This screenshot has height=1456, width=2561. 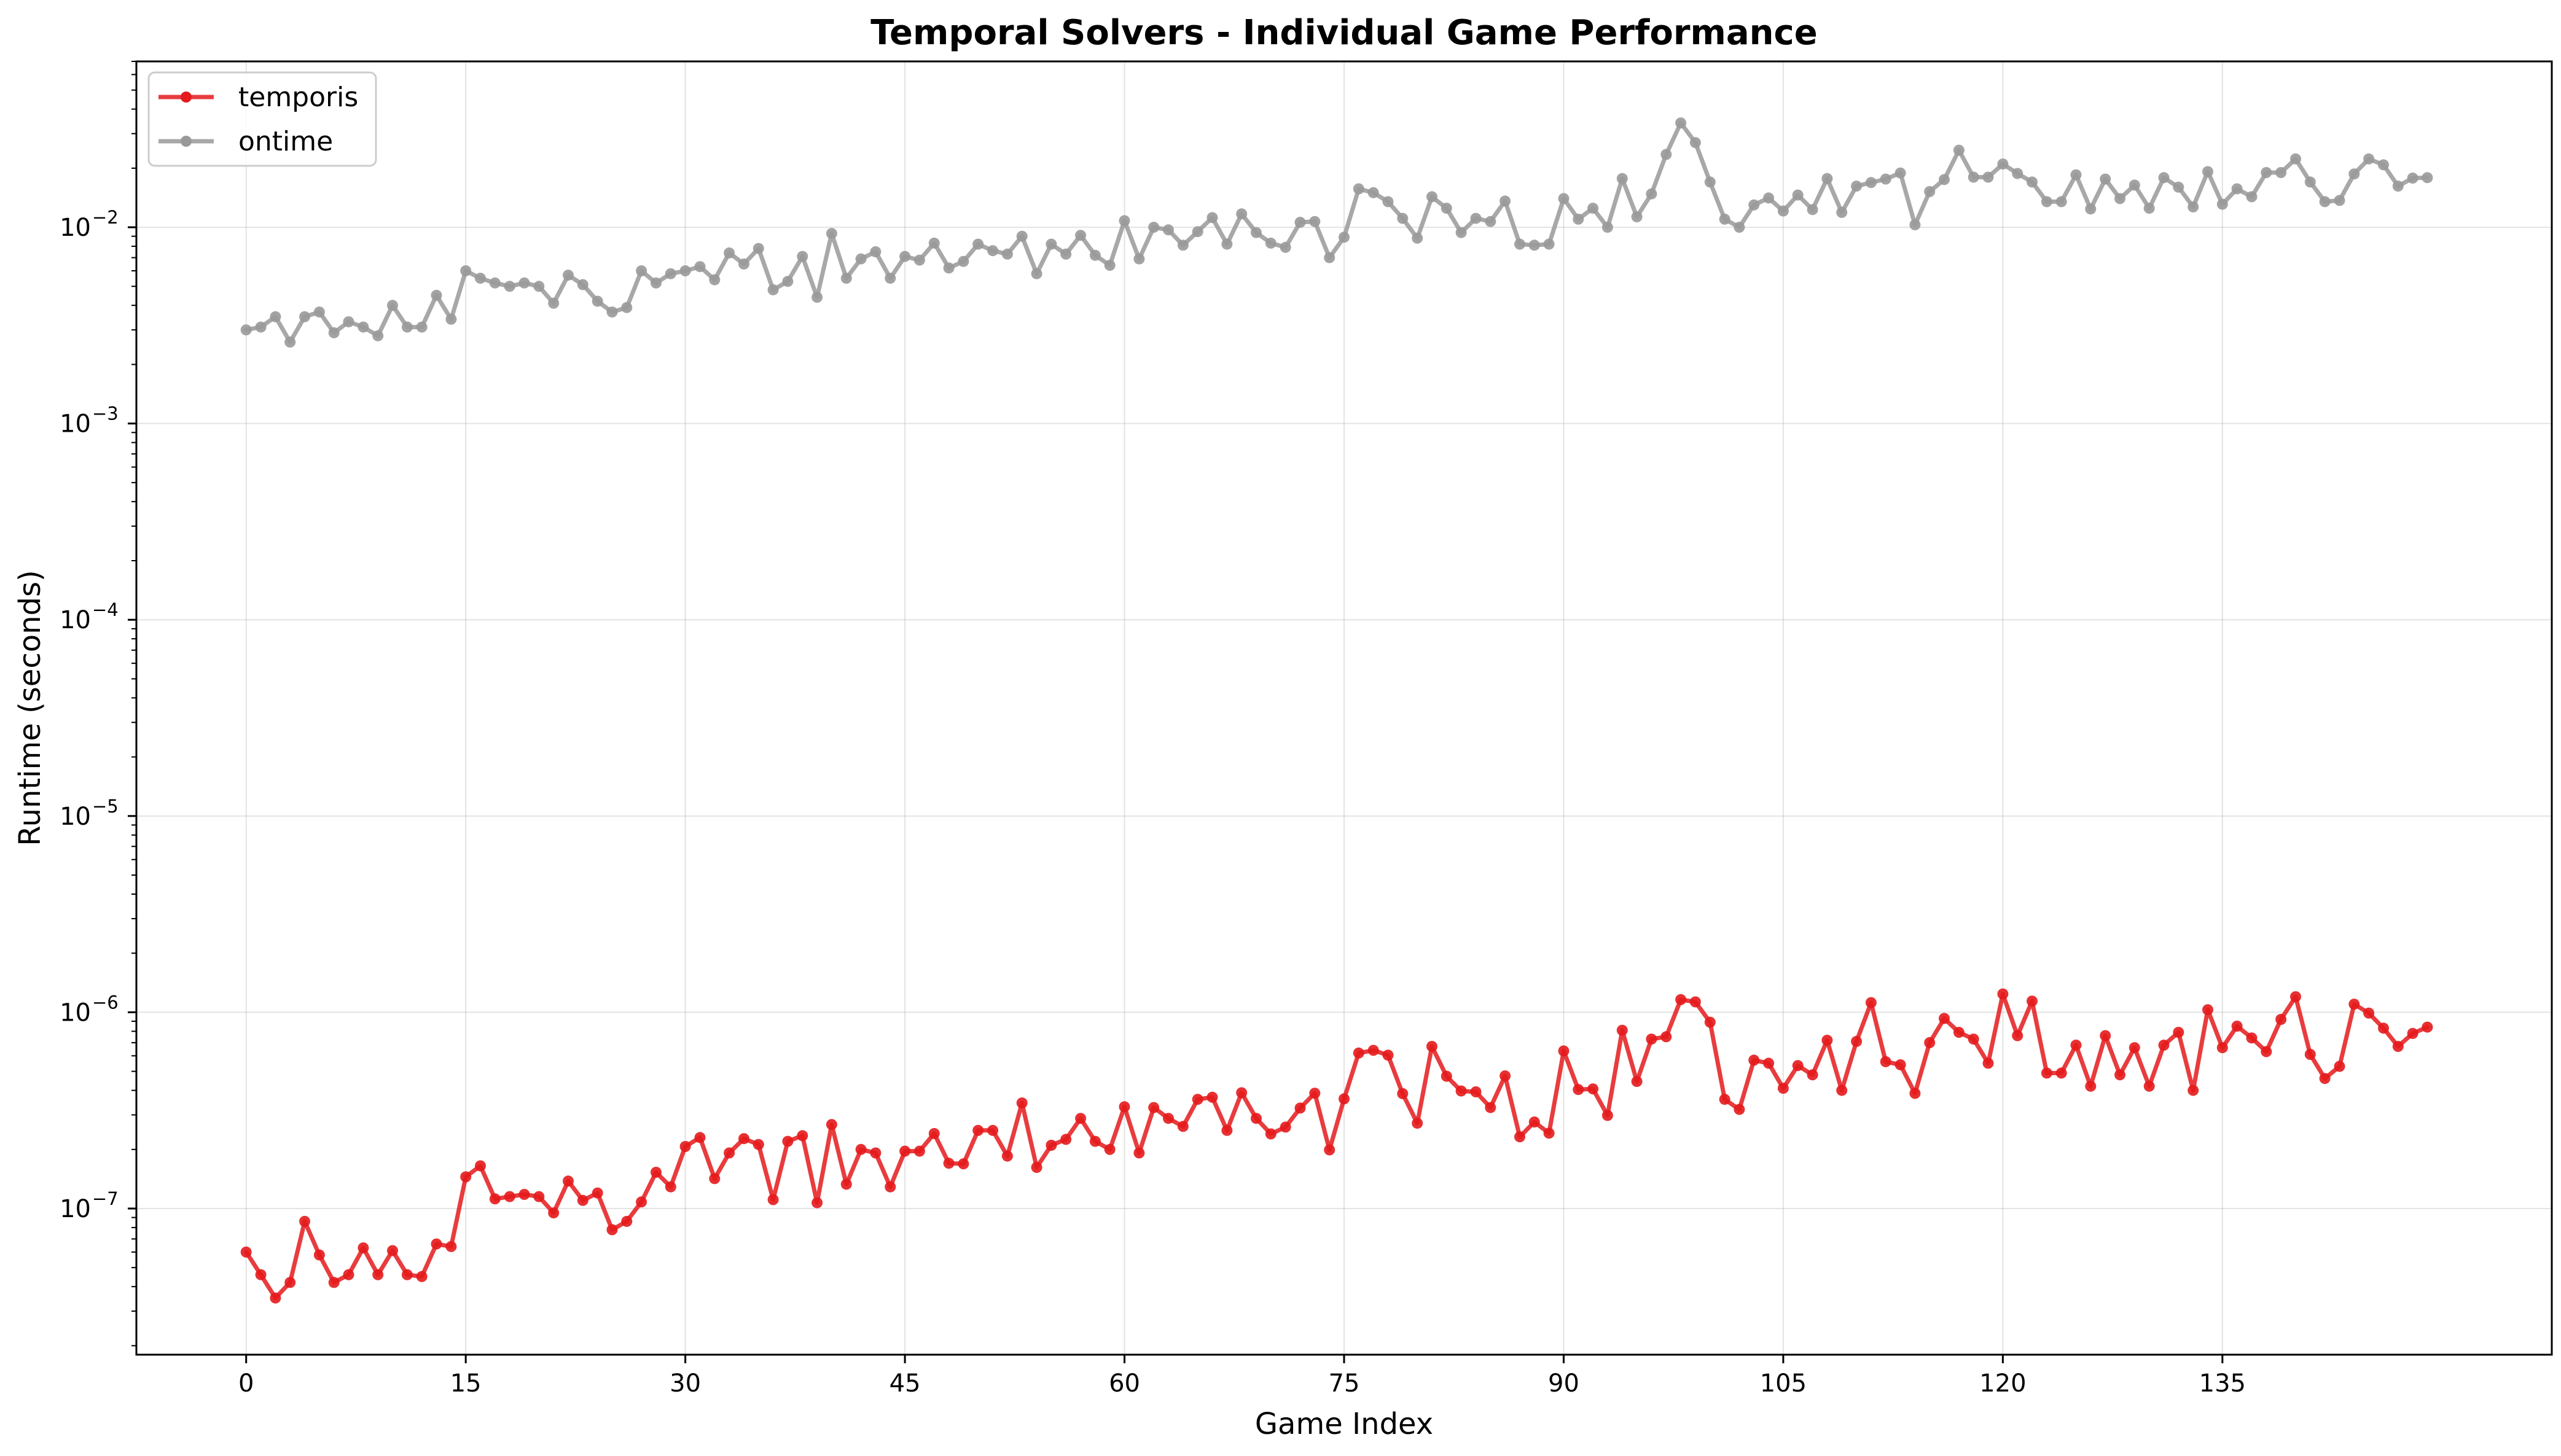 I want to click on x-axis: 0 15 30 45 60 75 90 105 120 135, so click(x=1242, y=1376).